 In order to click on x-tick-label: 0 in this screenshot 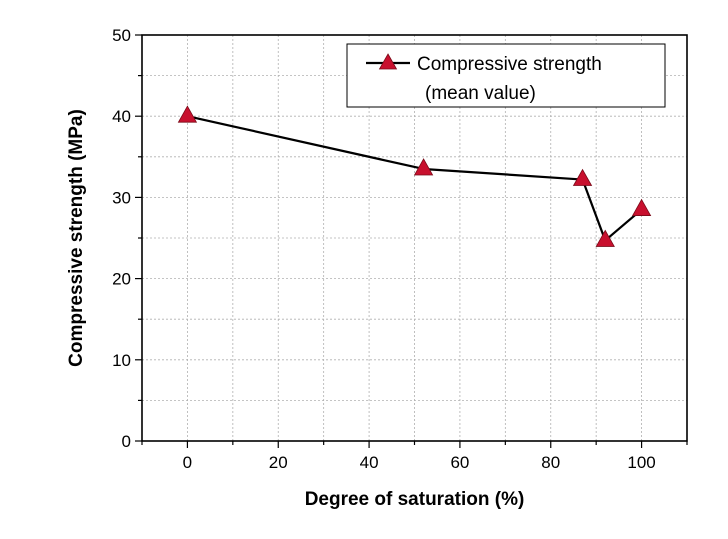, I will do `click(187, 462)`.